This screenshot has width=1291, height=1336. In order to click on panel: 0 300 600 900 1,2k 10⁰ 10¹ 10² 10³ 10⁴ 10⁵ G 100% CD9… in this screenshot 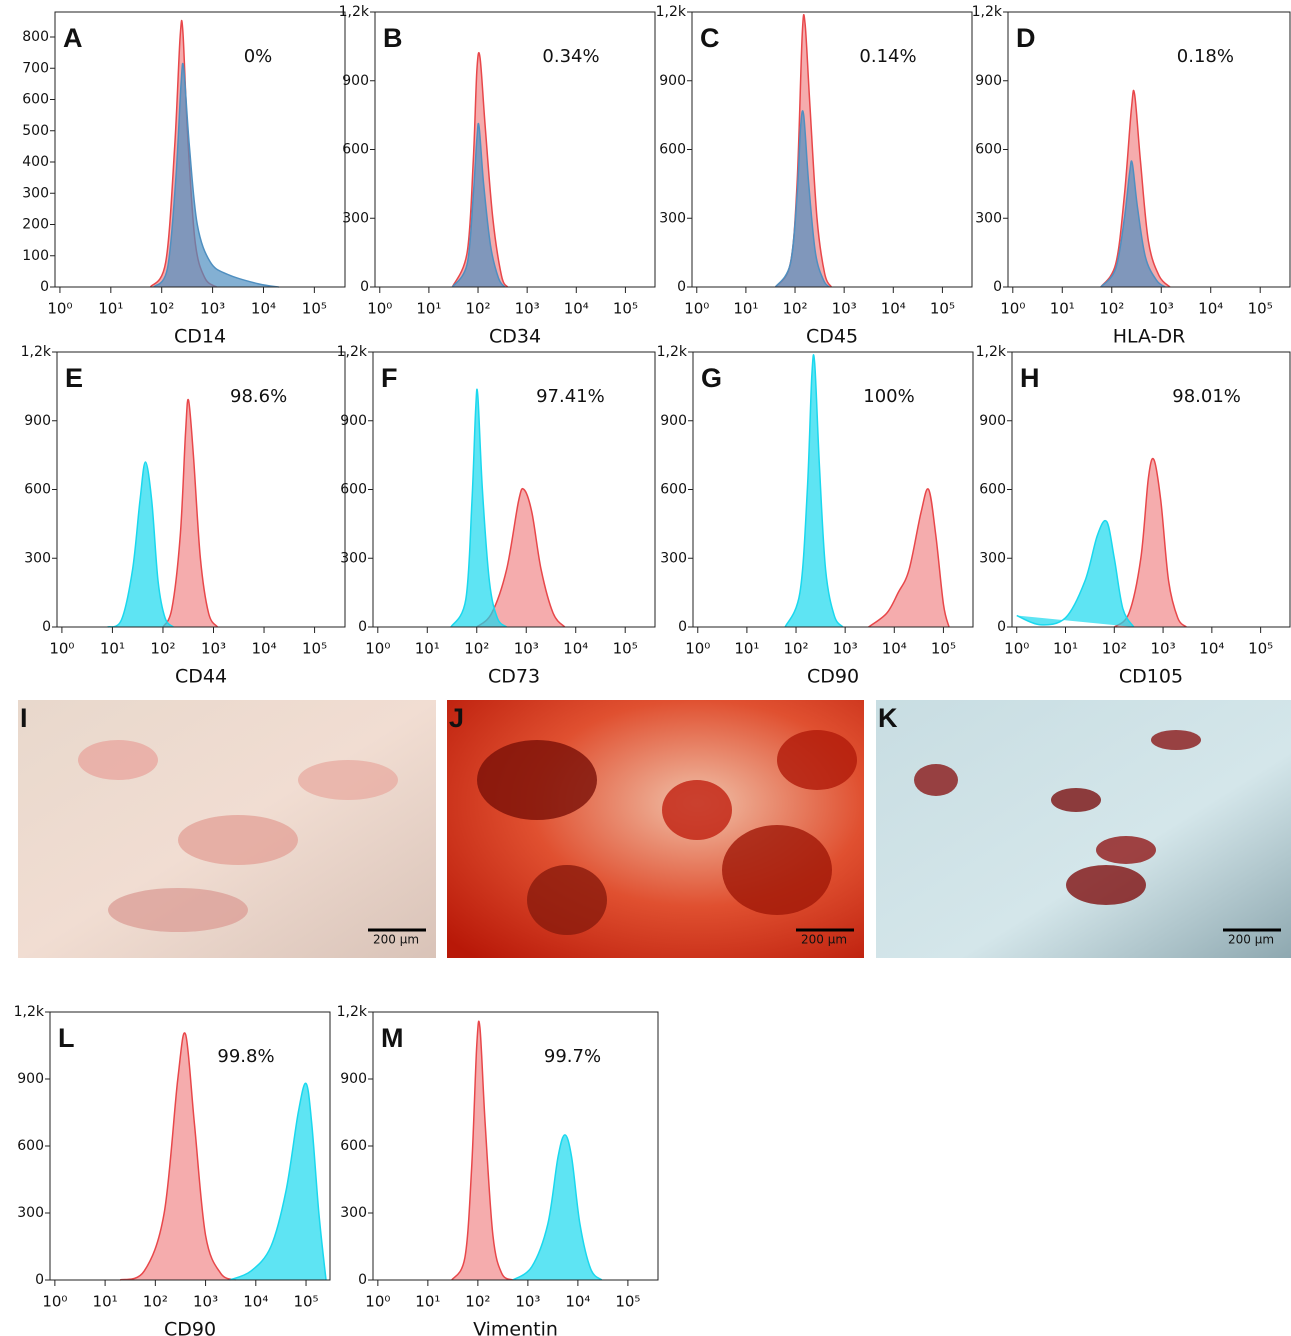, I will do `click(815, 516)`.